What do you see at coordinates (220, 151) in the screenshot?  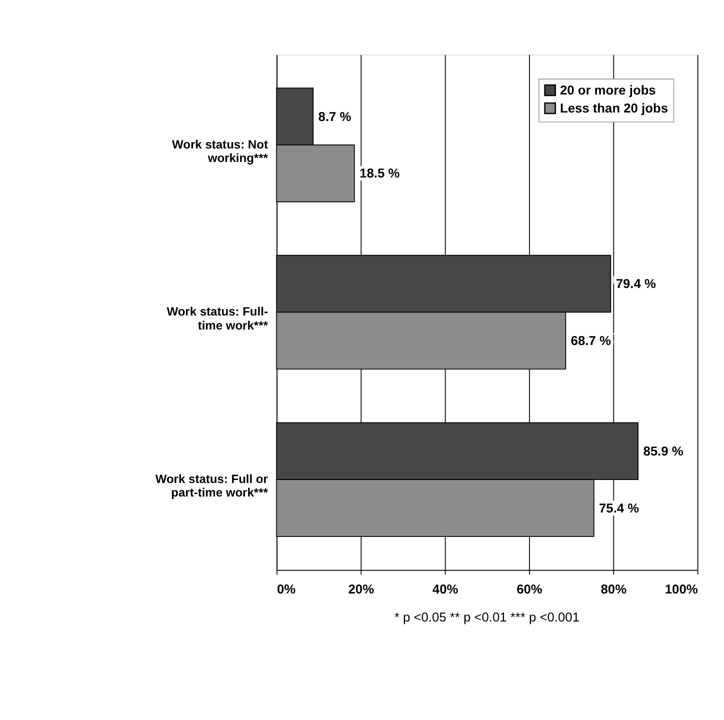 I see `y-tick-label: Work status: Not working***` at bounding box center [220, 151].